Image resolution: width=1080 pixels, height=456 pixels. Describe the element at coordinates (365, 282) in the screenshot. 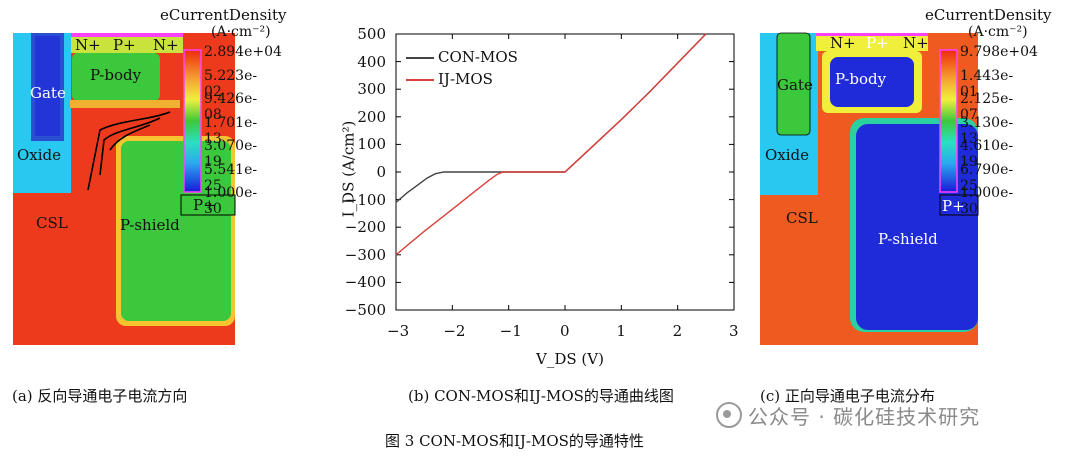

I see `y-tick-label-9: −400` at that location.